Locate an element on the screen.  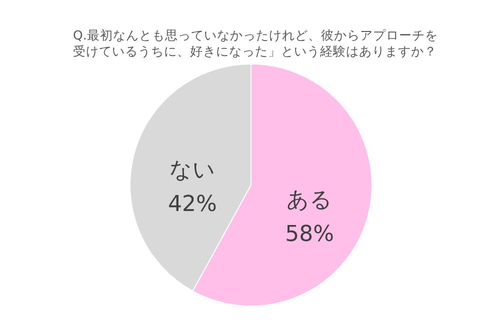
data-label: 42% is located at coordinates (192, 204).